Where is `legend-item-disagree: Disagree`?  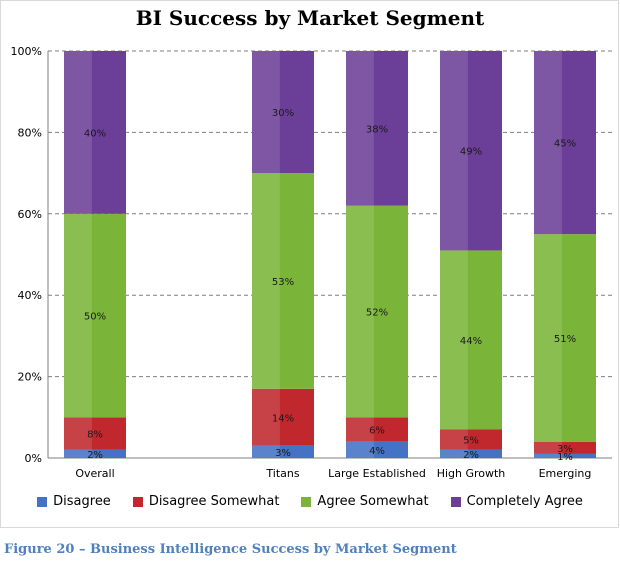 legend-item-disagree: Disagree is located at coordinates (74, 501).